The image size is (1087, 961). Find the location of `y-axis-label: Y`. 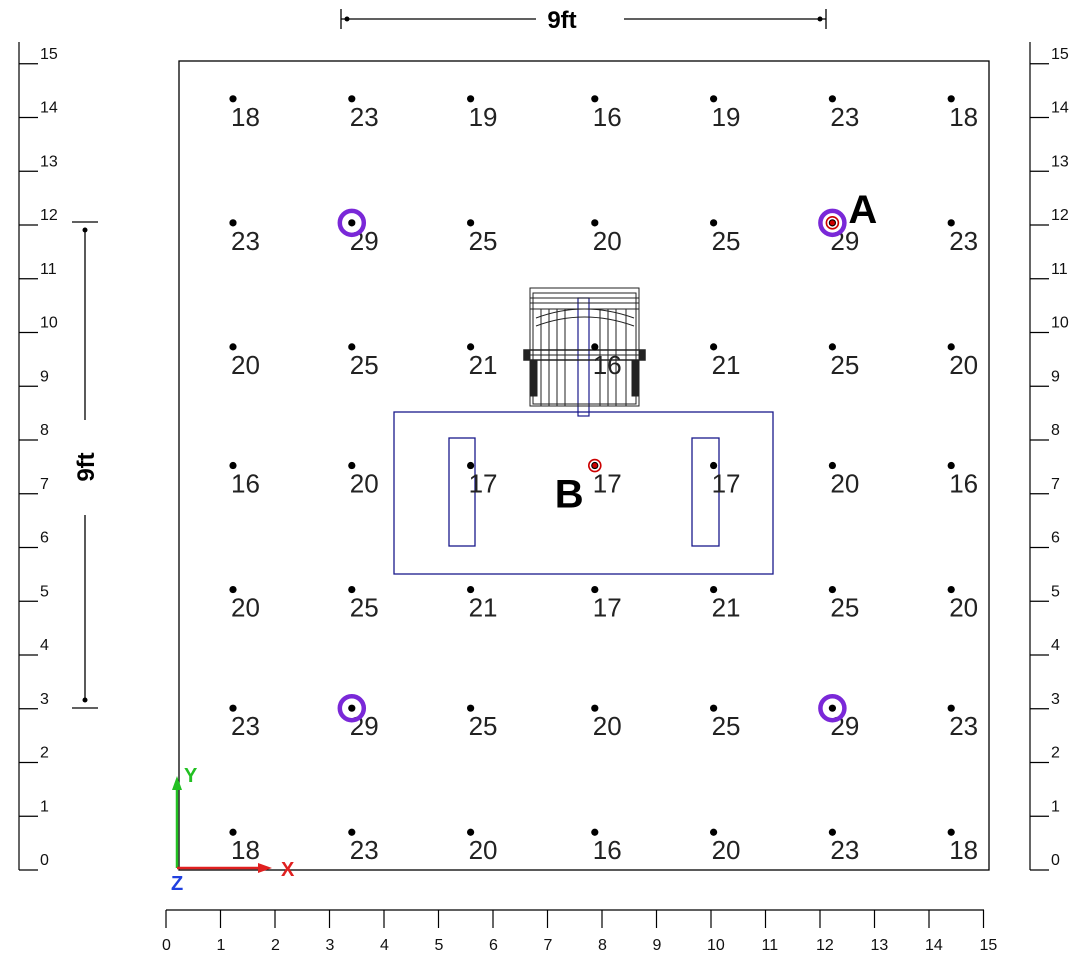

y-axis-label: Y is located at coordinates (191, 776).